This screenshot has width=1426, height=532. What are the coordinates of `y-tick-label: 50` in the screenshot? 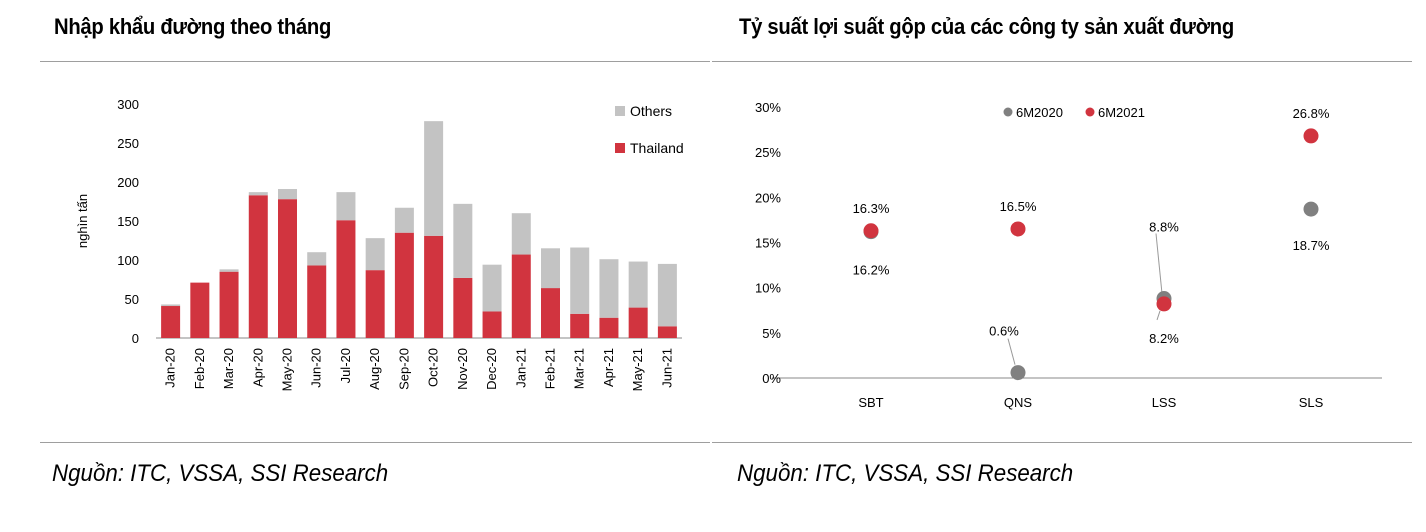 It's located at (132, 299).